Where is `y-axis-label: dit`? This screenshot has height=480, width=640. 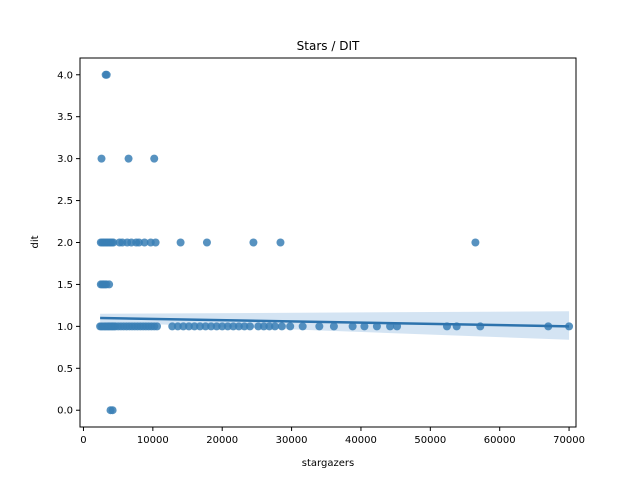
y-axis-label: dit is located at coordinates (35, 241).